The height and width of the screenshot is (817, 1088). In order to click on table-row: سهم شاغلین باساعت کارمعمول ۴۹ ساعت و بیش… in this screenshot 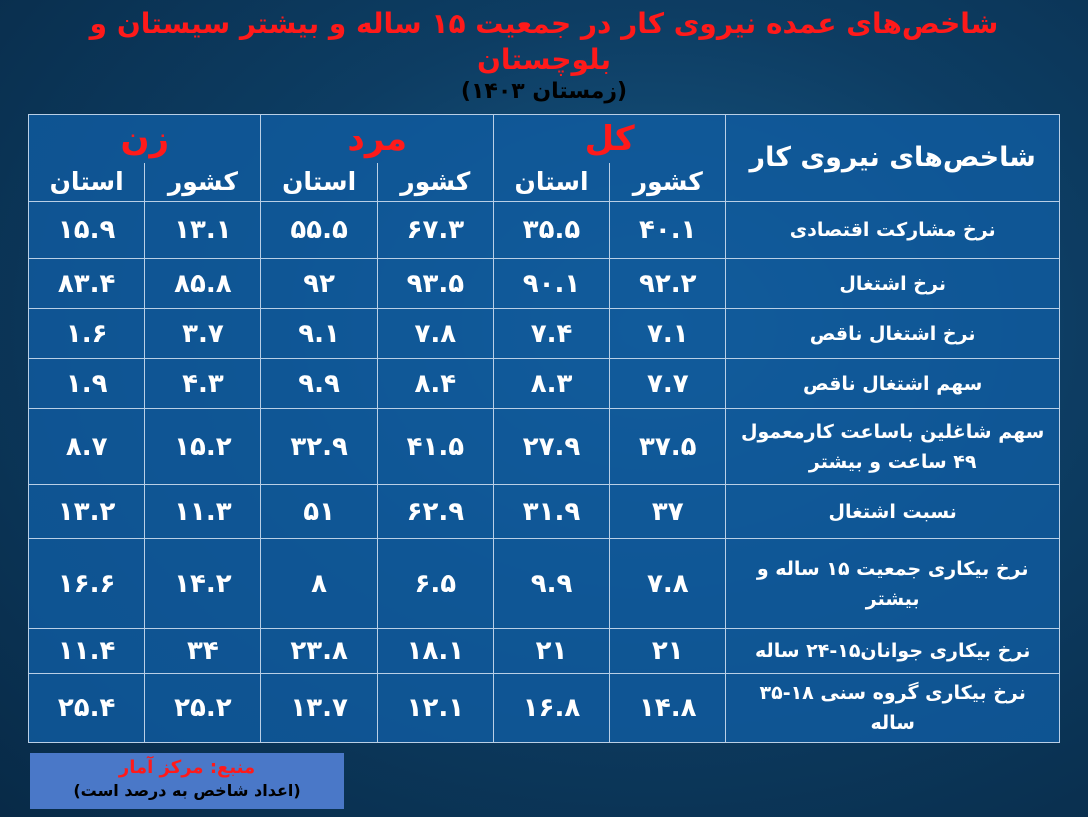, I will do `click(543, 446)`.